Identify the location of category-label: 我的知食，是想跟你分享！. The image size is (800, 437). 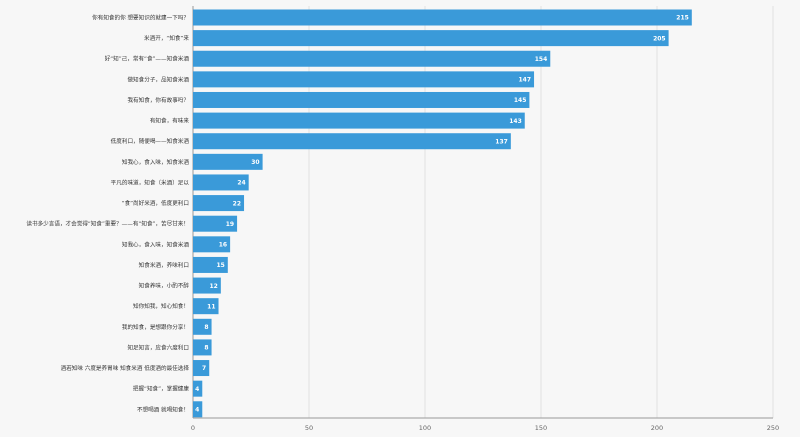
(155, 327).